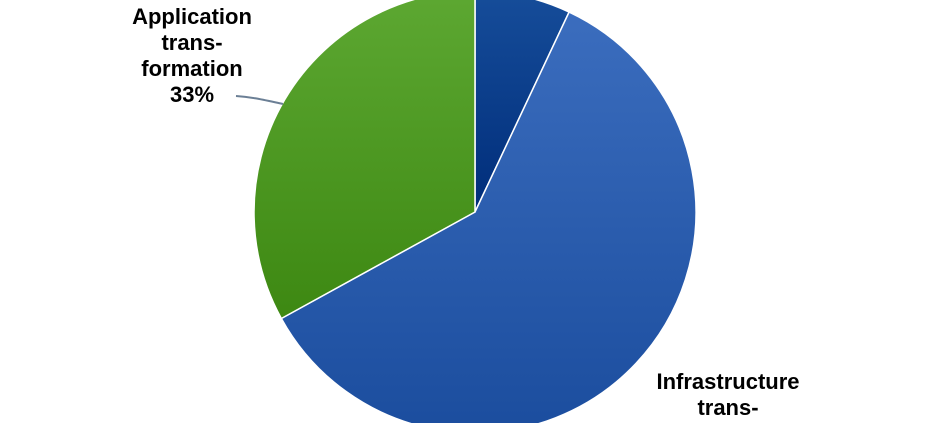 The width and height of the screenshot is (950, 423). Describe the element at coordinates (259, 100) in the screenshot. I see `leader-line-application` at that location.